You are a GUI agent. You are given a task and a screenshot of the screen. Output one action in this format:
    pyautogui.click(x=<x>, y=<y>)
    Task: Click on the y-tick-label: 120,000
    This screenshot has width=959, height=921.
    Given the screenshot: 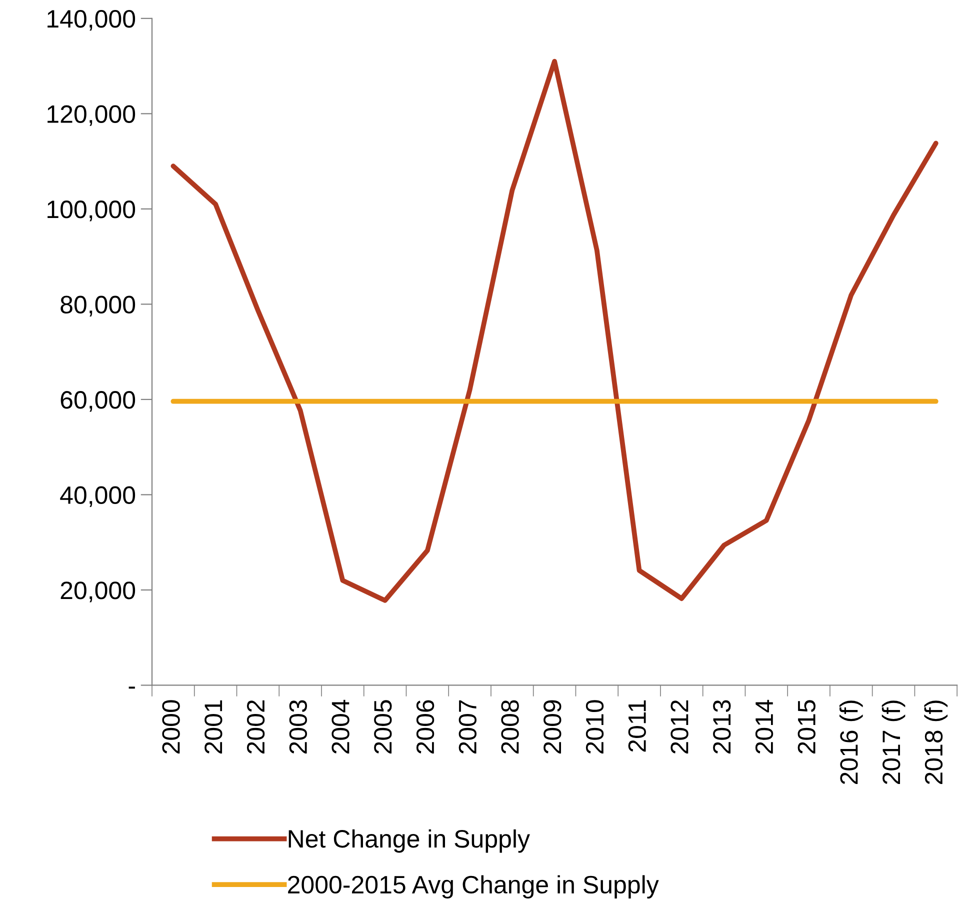 What is the action you would take?
    pyautogui.click(x=92, y=115)
    